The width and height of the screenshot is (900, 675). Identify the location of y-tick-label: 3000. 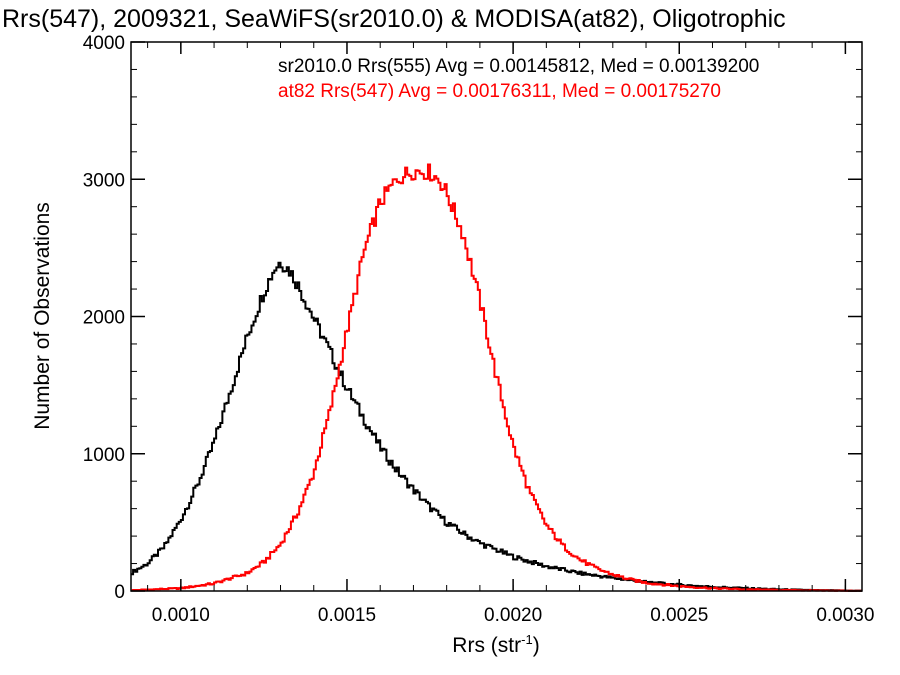
(104, 180).